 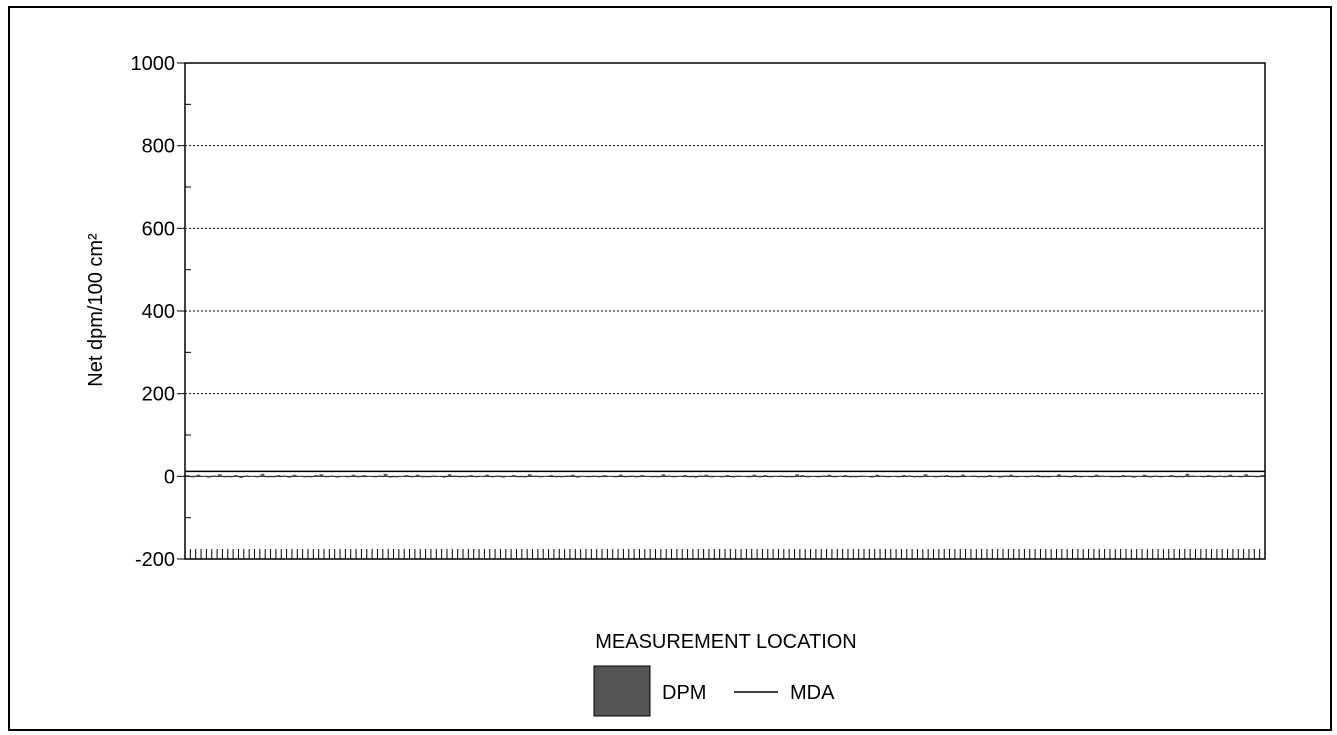 What do you see at coordinates (96, 310) in the screenshot?
I see `y-axis-title: Net dpm/100 cm²` at bounding box center [96, 310].